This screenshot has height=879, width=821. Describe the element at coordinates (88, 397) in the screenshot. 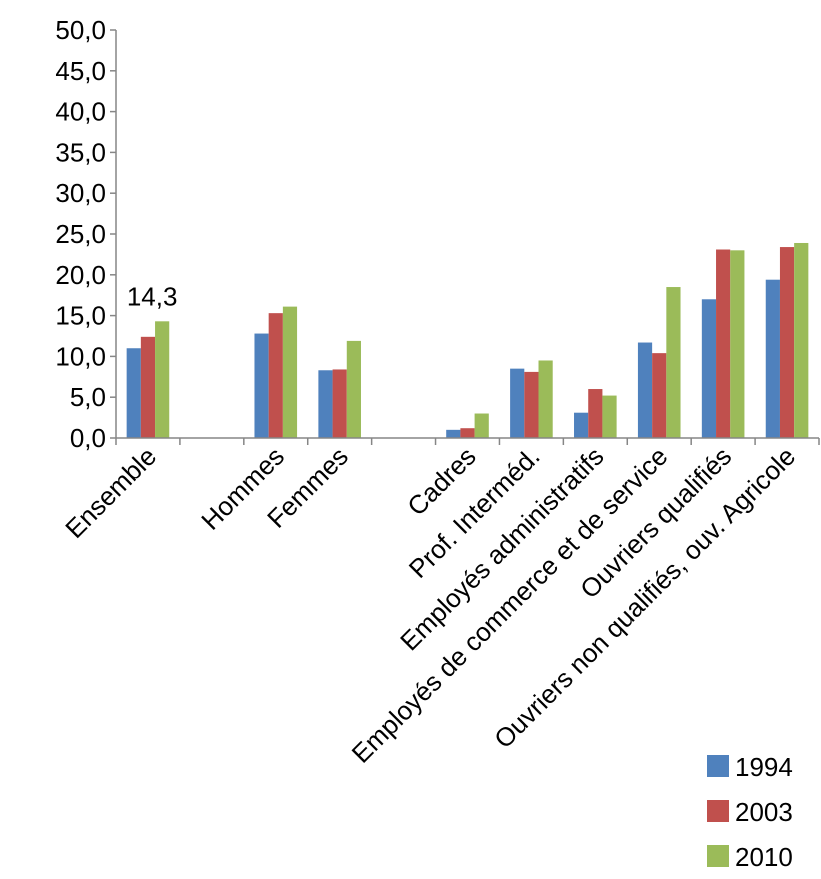

I see `y-tick-label: 5,0` at that location.